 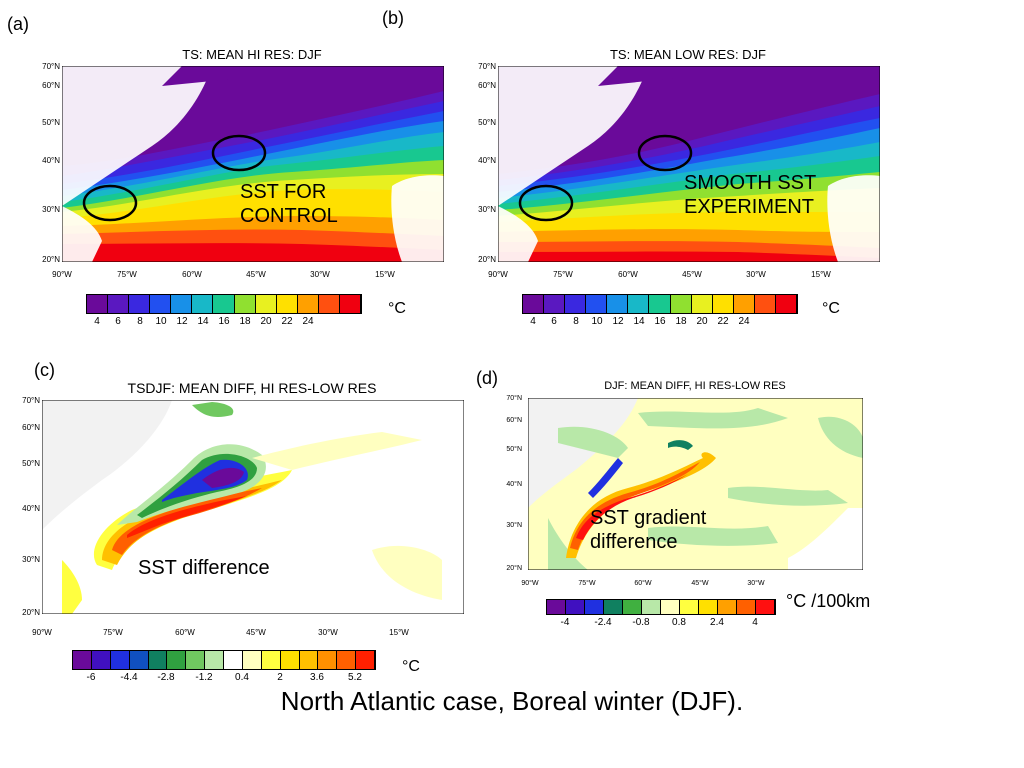 What do you see at coordinates (679, 622) in the screenshot?
I see `colorbar-tick-label: 0.8` at bounding box center [679, 622].